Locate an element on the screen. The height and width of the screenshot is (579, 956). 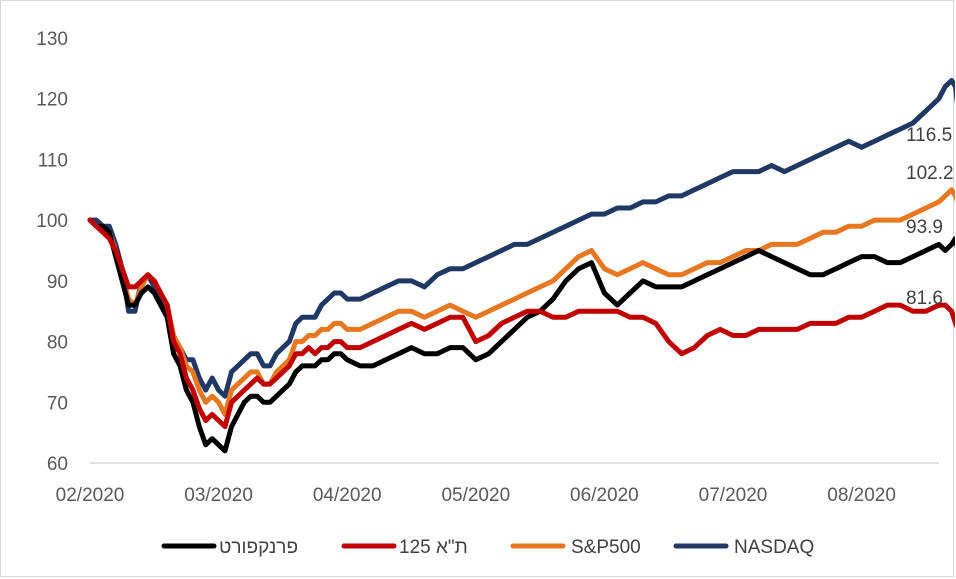
data-label: 116.5 is located at coordinates (929, 135).